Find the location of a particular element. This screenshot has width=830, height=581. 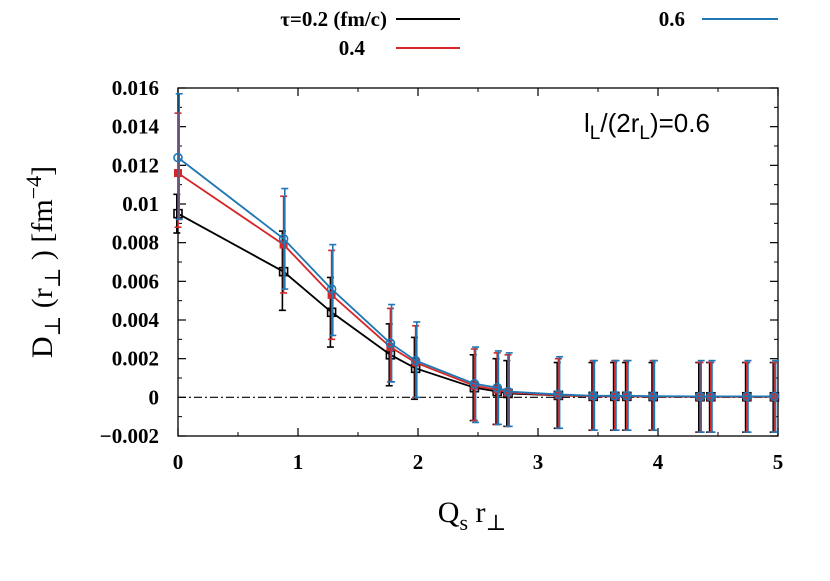

y-axis-title: D⊥ (r⊥ ) [fm−4] is located at coordinates (43, 262).